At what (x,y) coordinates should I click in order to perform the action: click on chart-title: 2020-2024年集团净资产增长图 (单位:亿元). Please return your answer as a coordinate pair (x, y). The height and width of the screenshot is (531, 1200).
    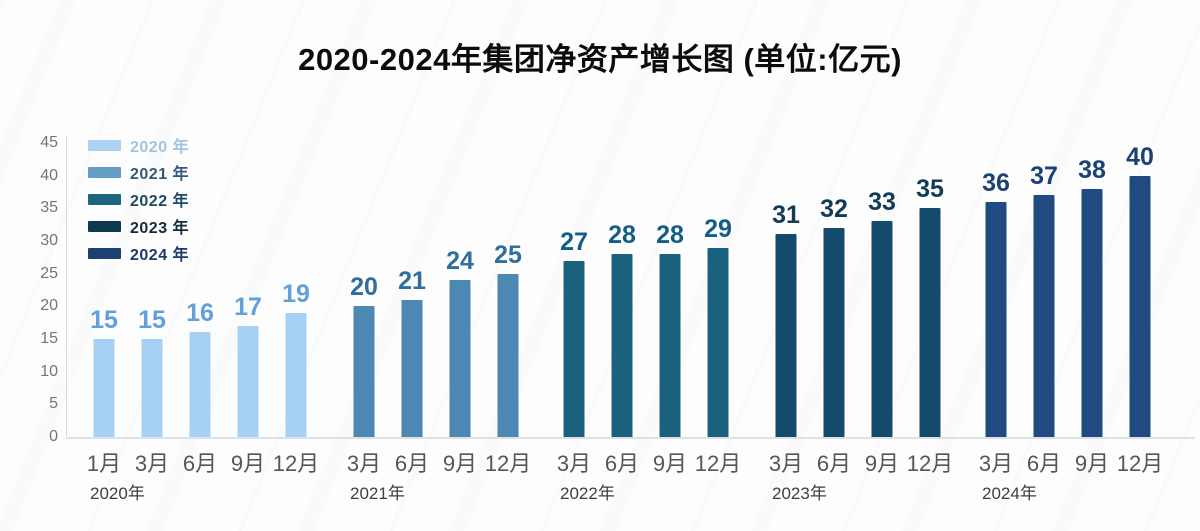
    Looking at the image, I should click on (600, 59).